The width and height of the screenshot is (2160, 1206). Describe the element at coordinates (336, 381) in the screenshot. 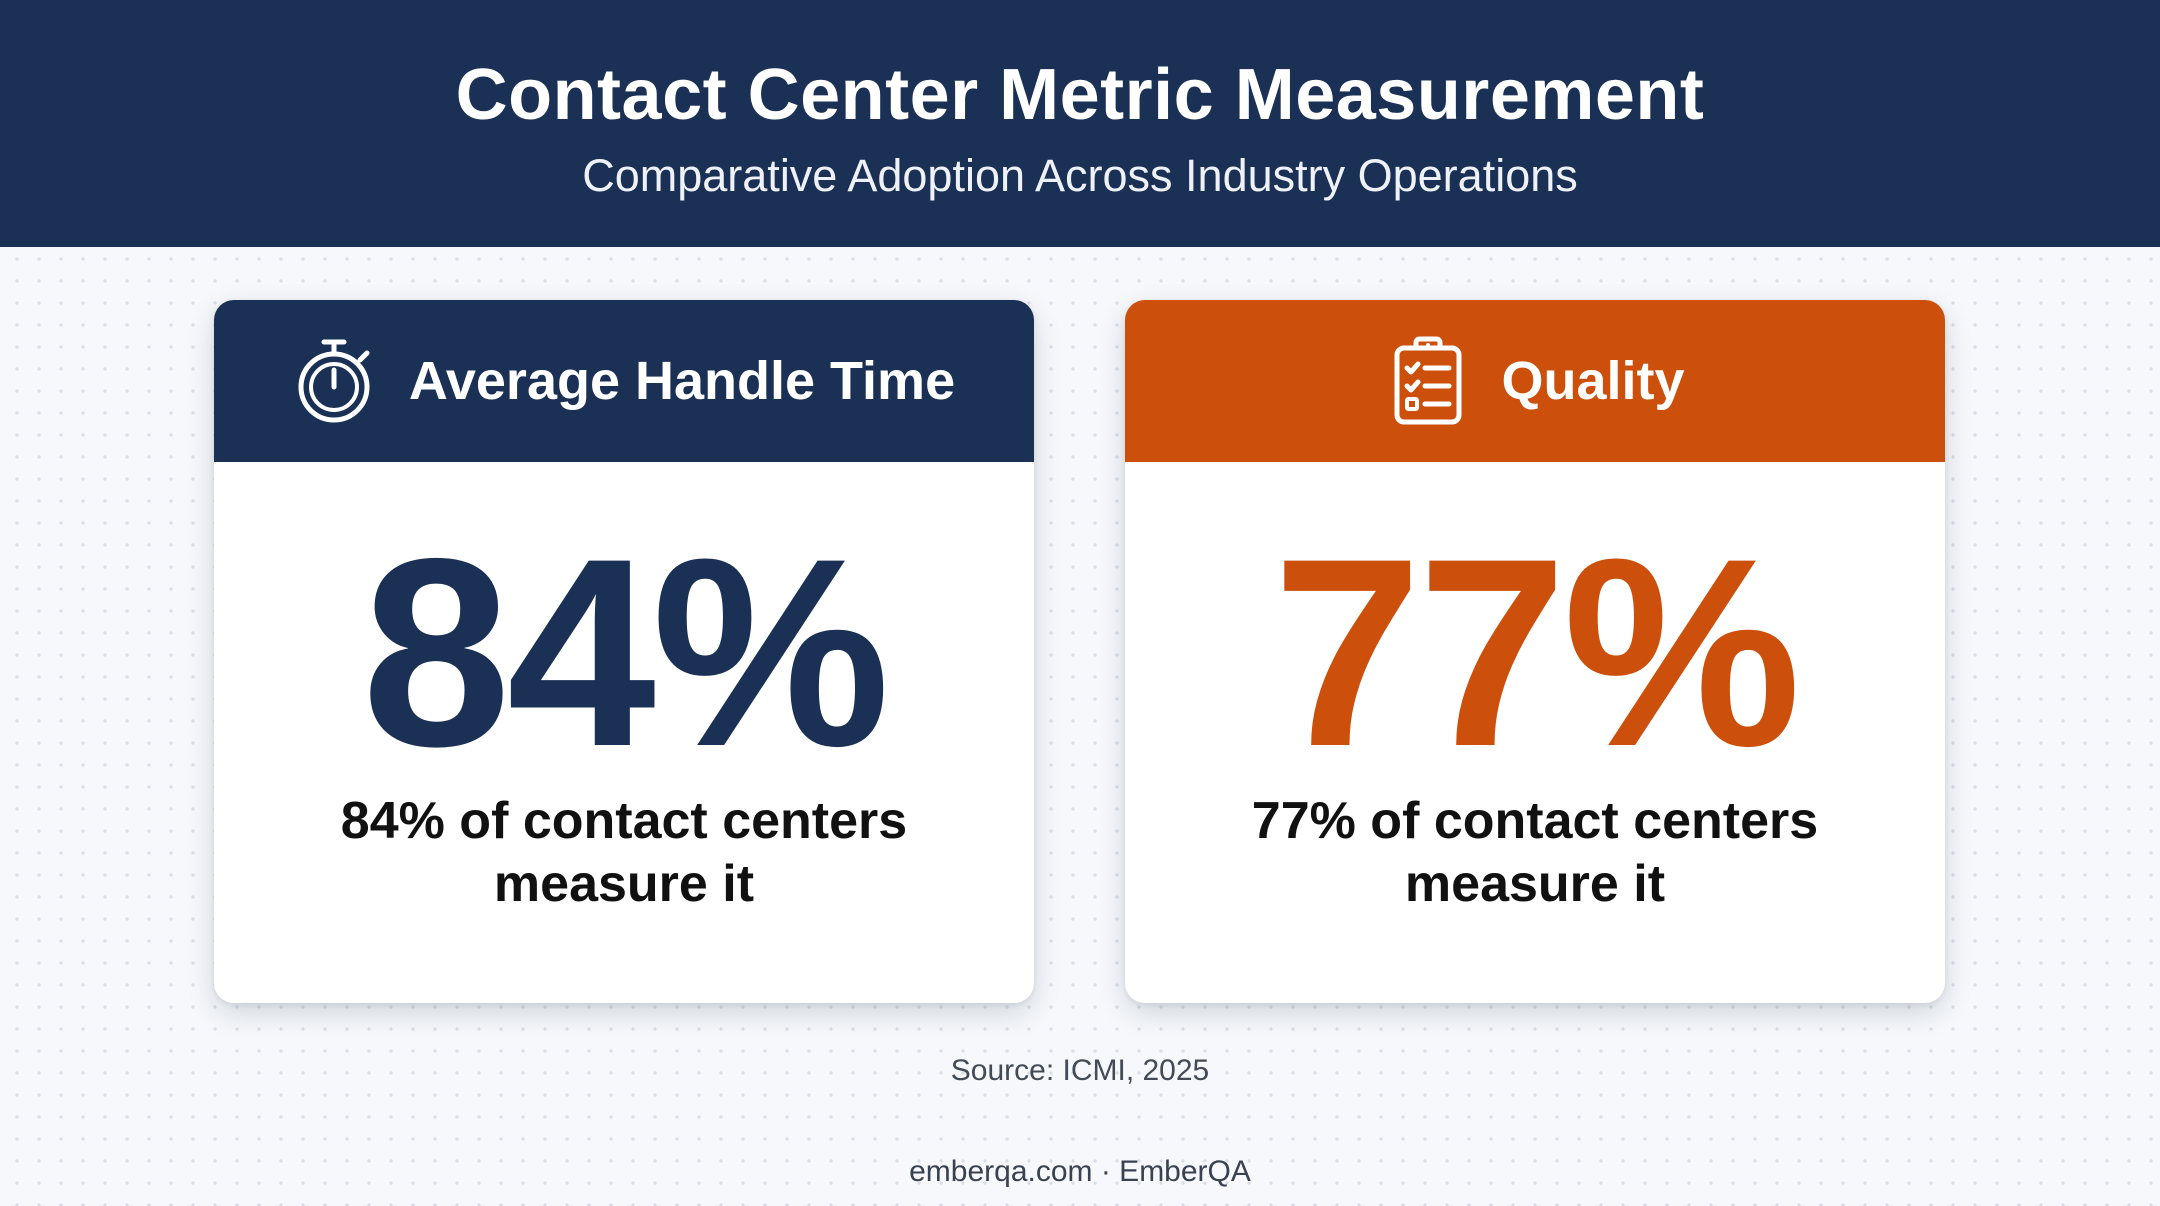

I see `stopwatch-icon` at that location.